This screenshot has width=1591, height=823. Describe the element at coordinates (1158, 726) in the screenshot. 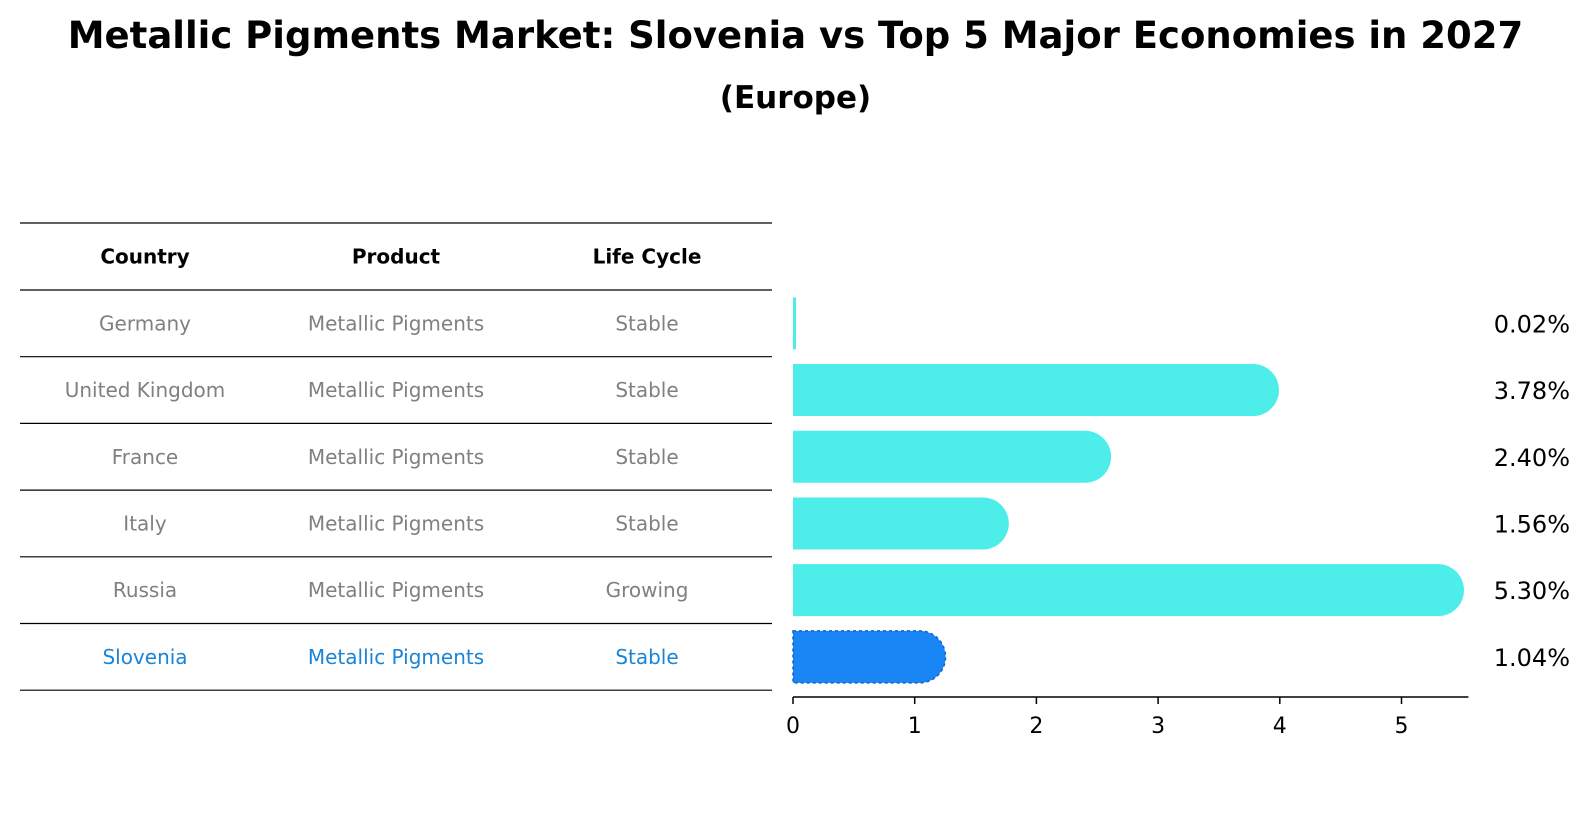

I see `x-tick-label: 3` at that location.